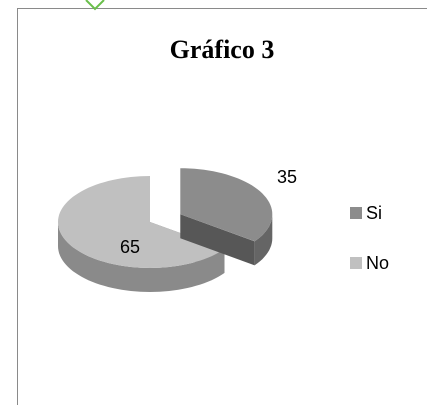 This screenshot has width=427, height=405. Describe the element at coordinates (222, 49) in the screenshot. I see `chart-title: Gráfico 3` at that location.